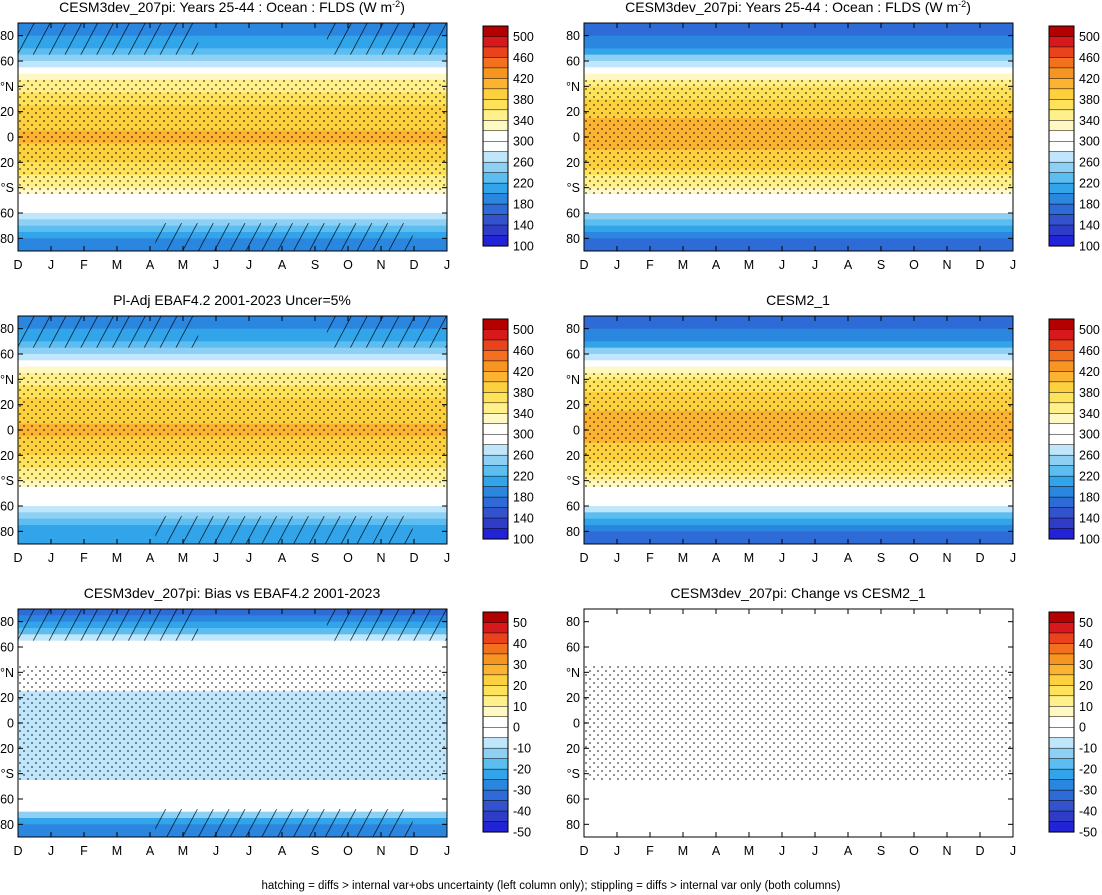 The height and width of the screenshot is (895, 1102). What do you see at coordinates (84, 558) in the screenshot?
I see `x-tick-label: F` at bounding box center [84, 558].